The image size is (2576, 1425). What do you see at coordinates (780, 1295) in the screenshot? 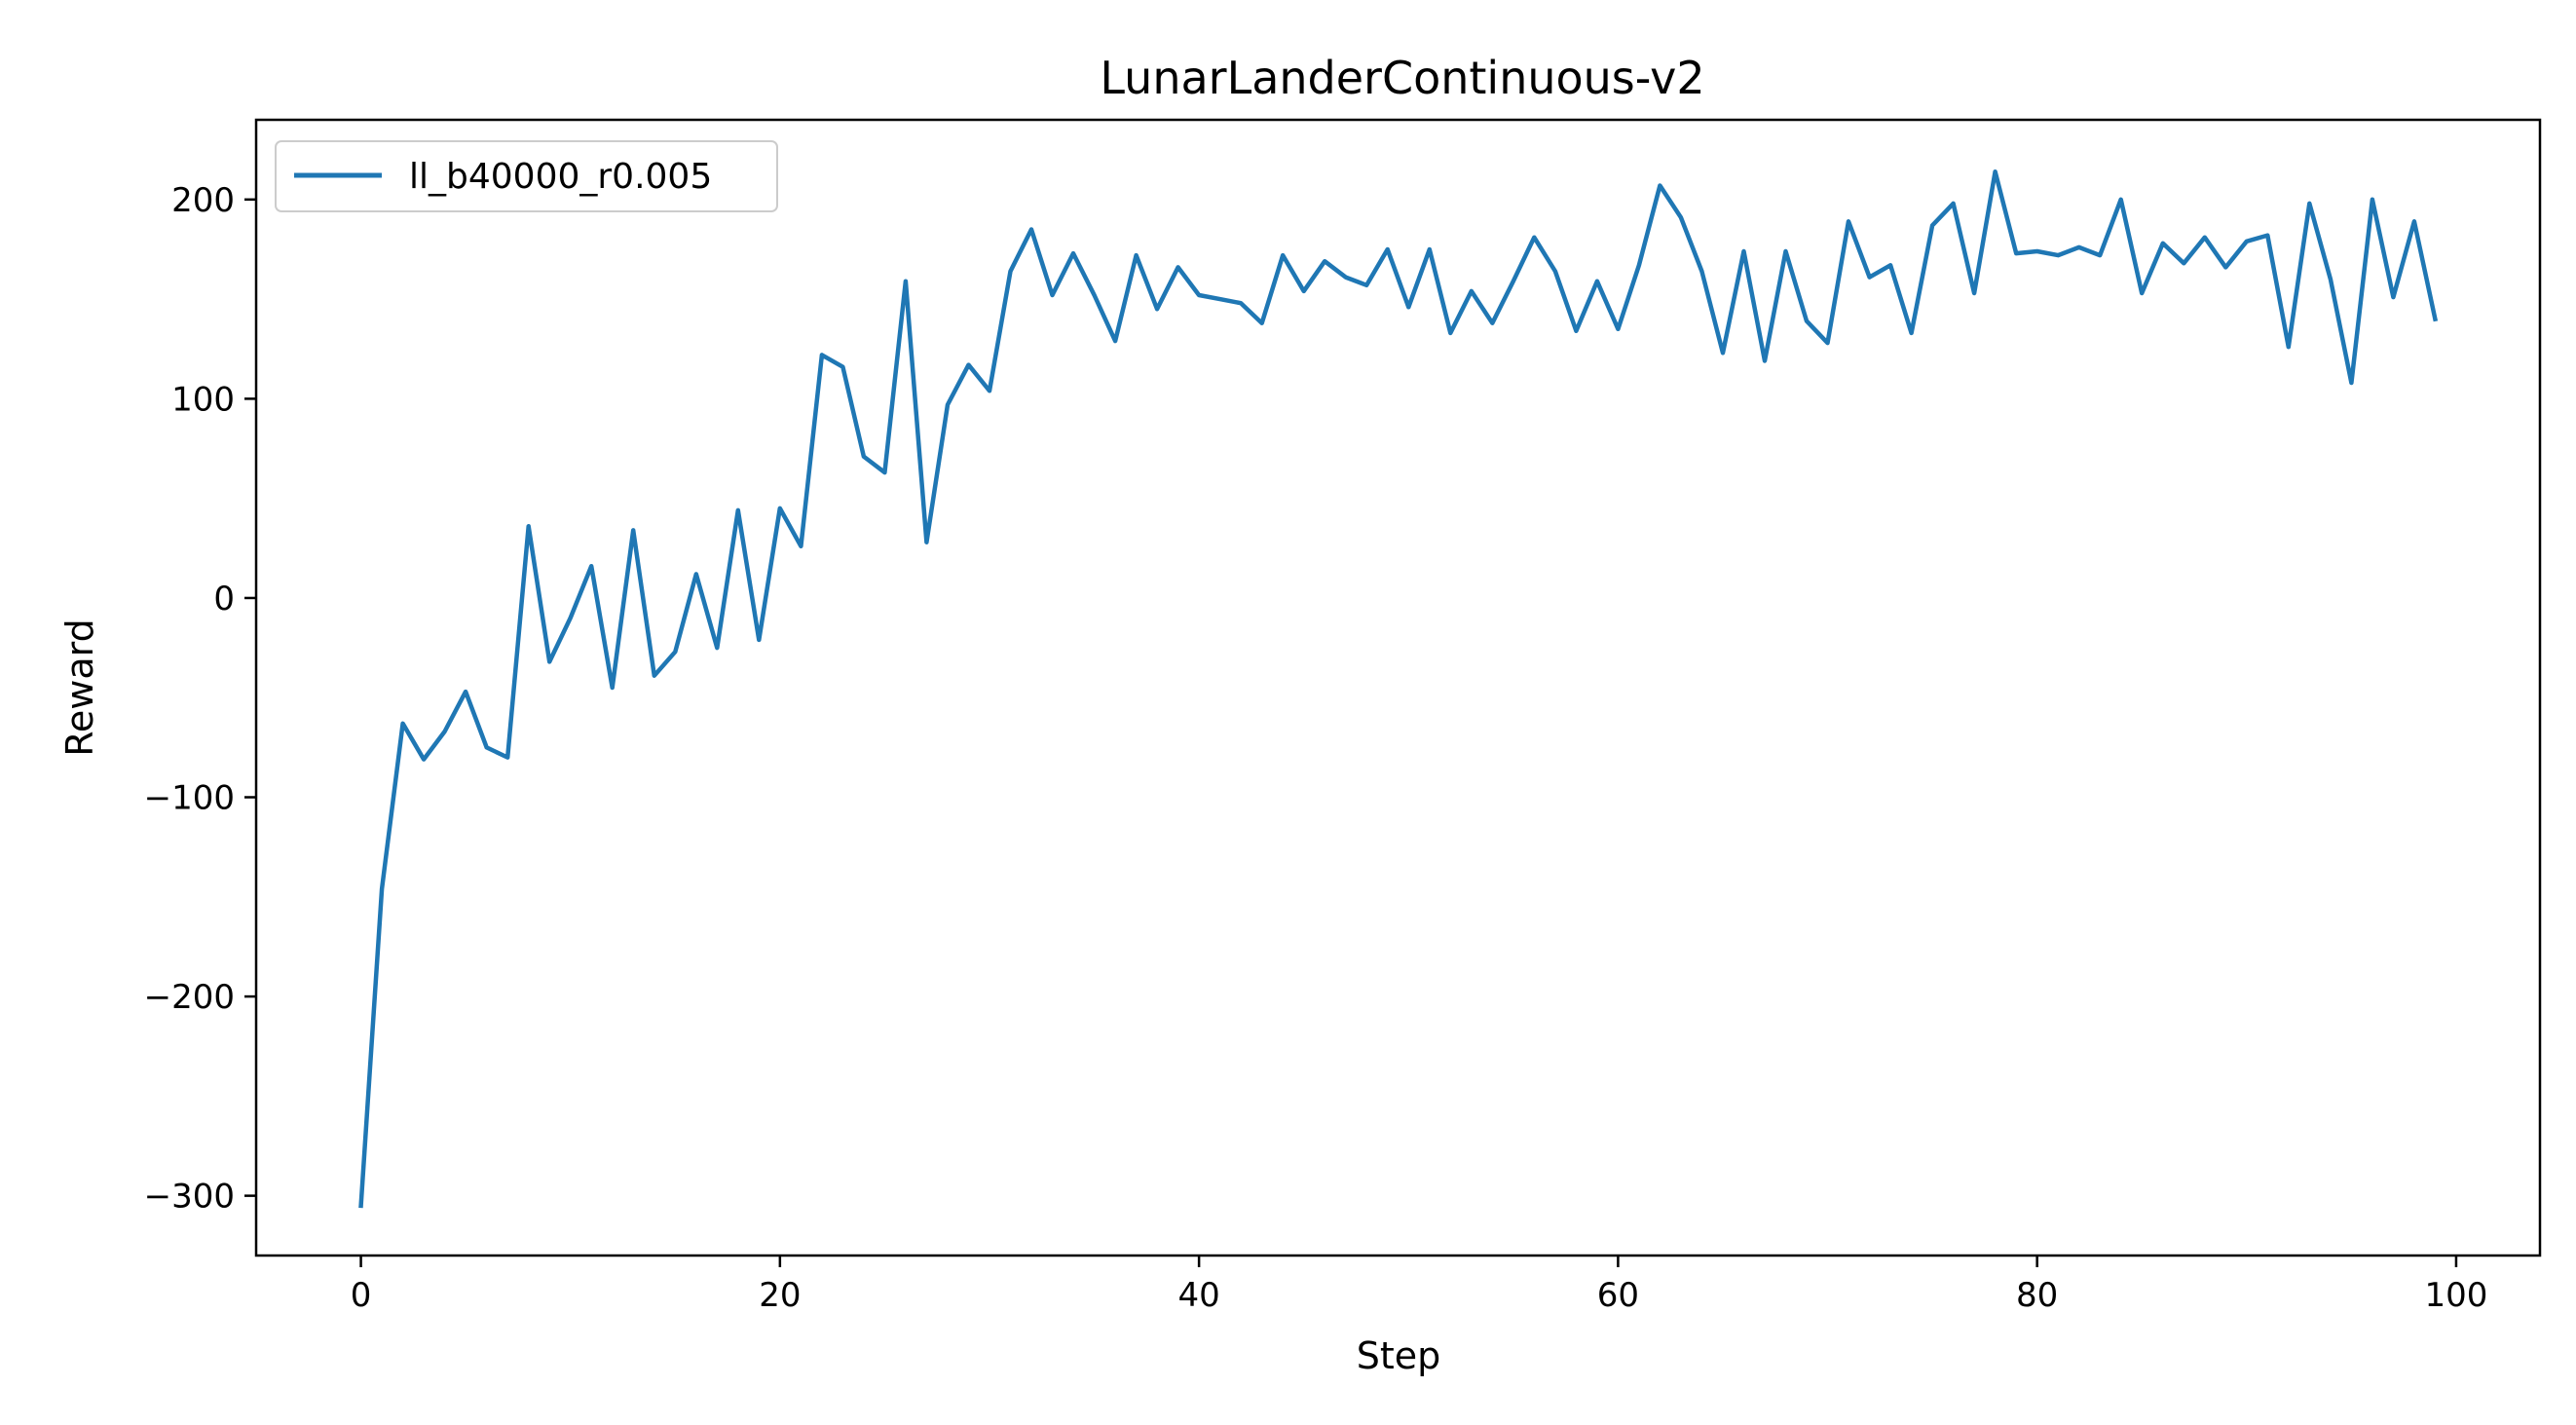
I see `x-tick-label: 20` at bounding box center [780, 1295].